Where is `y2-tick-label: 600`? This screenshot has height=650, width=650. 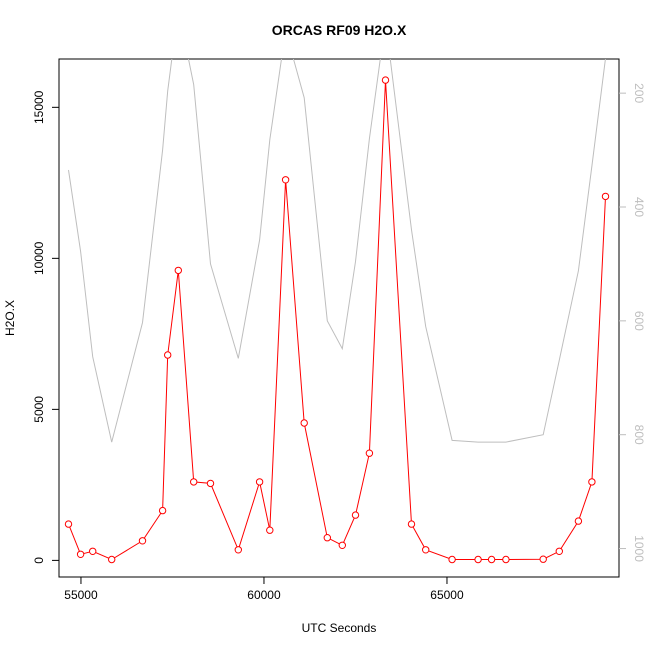 y2-tick-label: 600 is located at coordinates (639, 321).